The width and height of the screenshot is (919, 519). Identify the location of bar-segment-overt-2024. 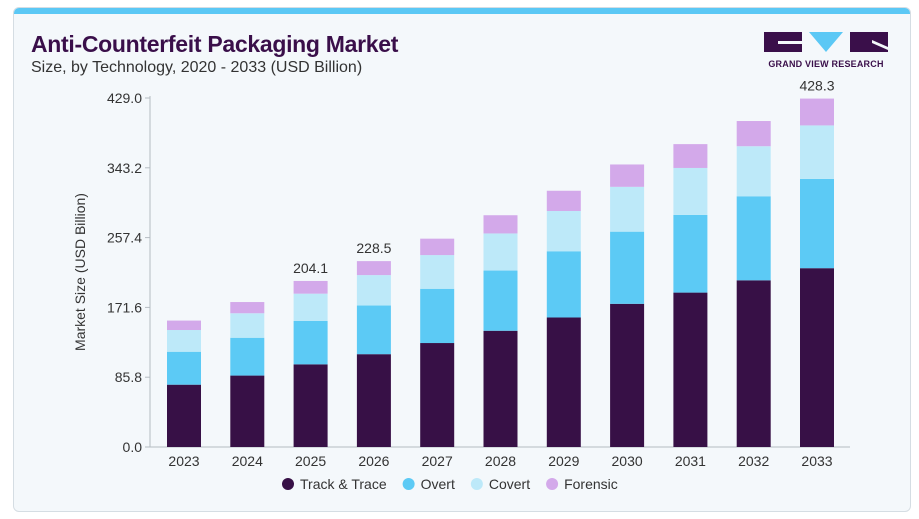
(247, 356).